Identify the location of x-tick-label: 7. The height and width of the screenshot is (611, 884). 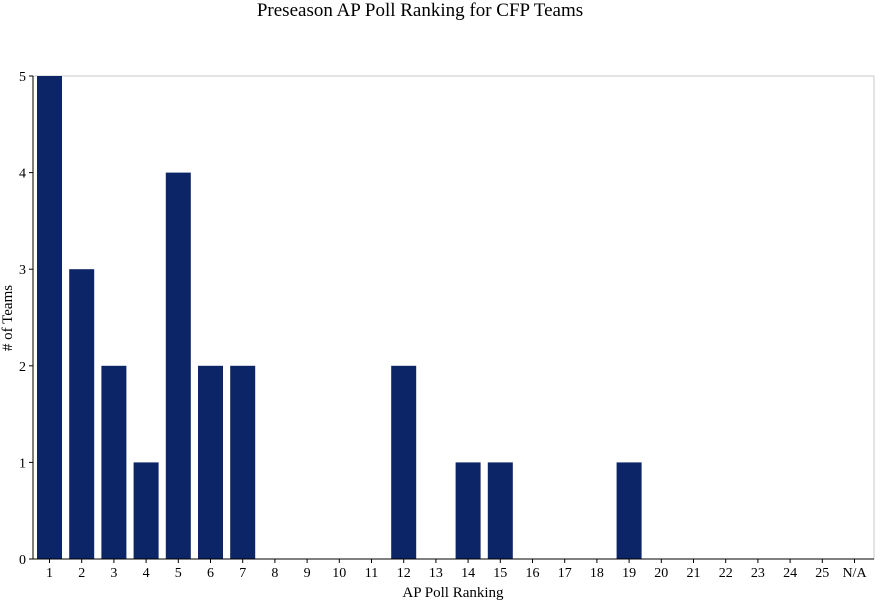
(242, 573).